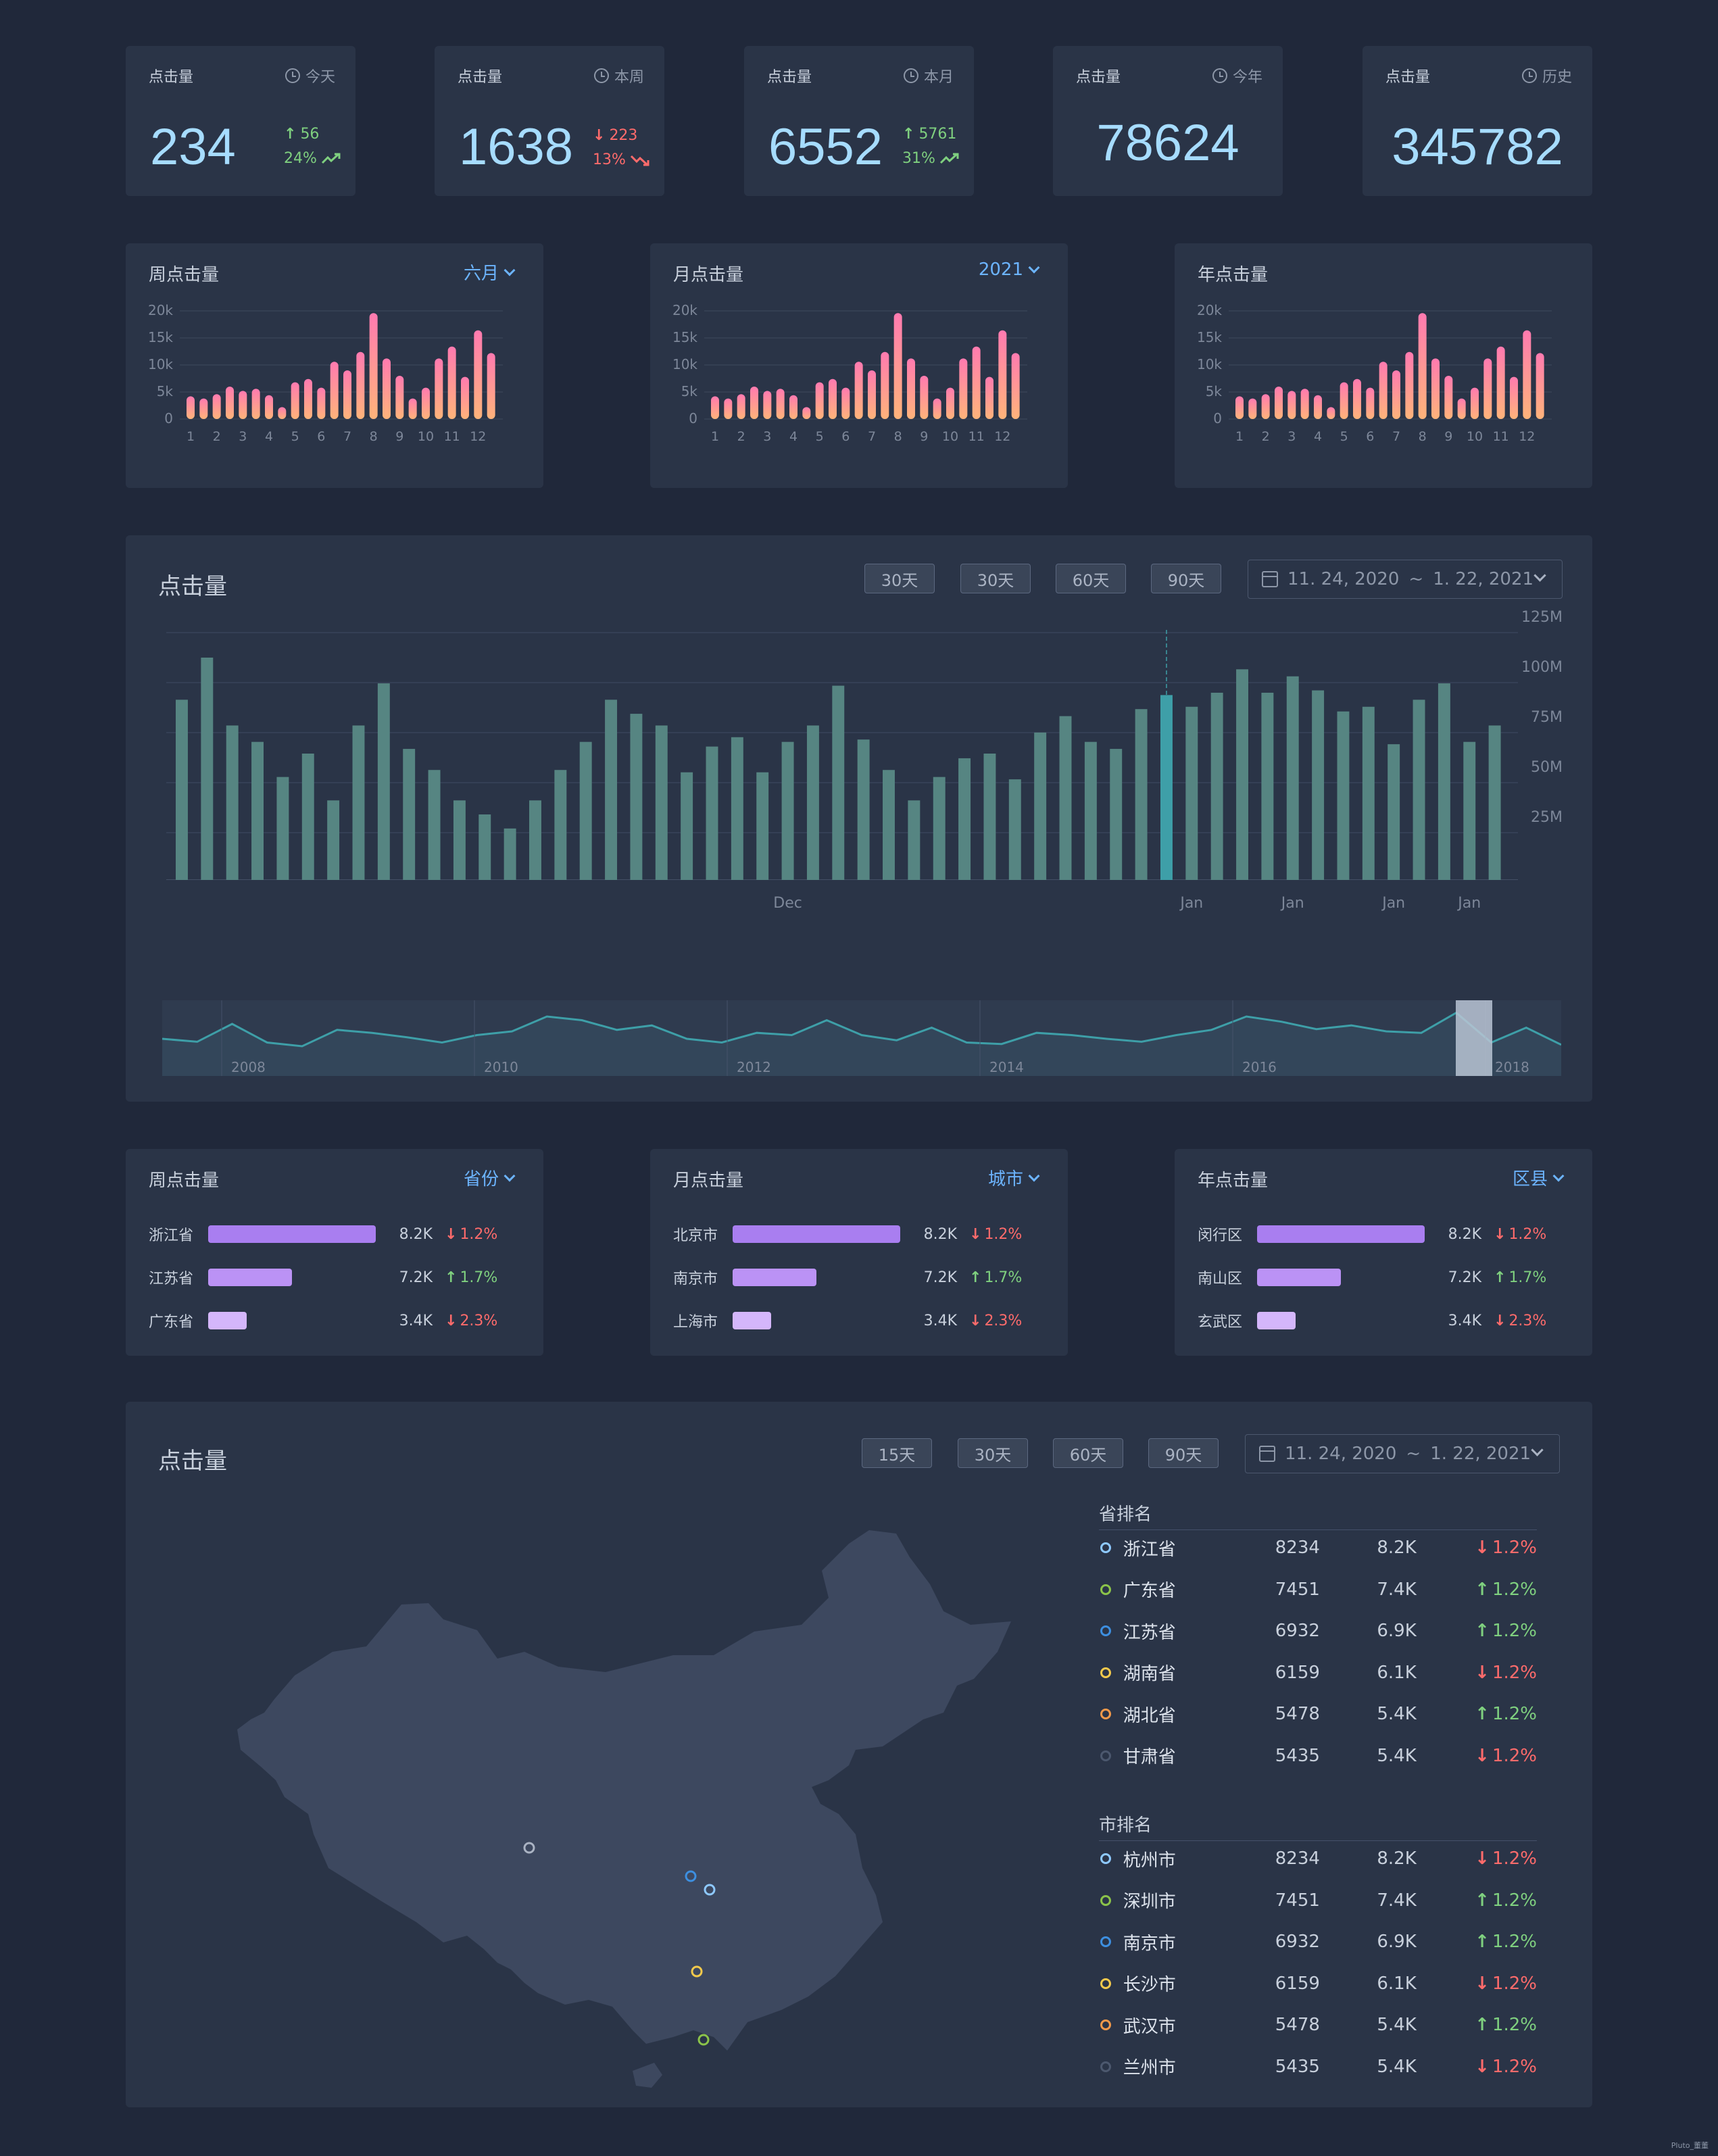 The width and height of the screenshot is (1718, 2156). Describe the element at coordinates (1318, 1858) in the screenshot. I see `ranking-row: 杭州市 8234 8.2K 1.2%` at that location.